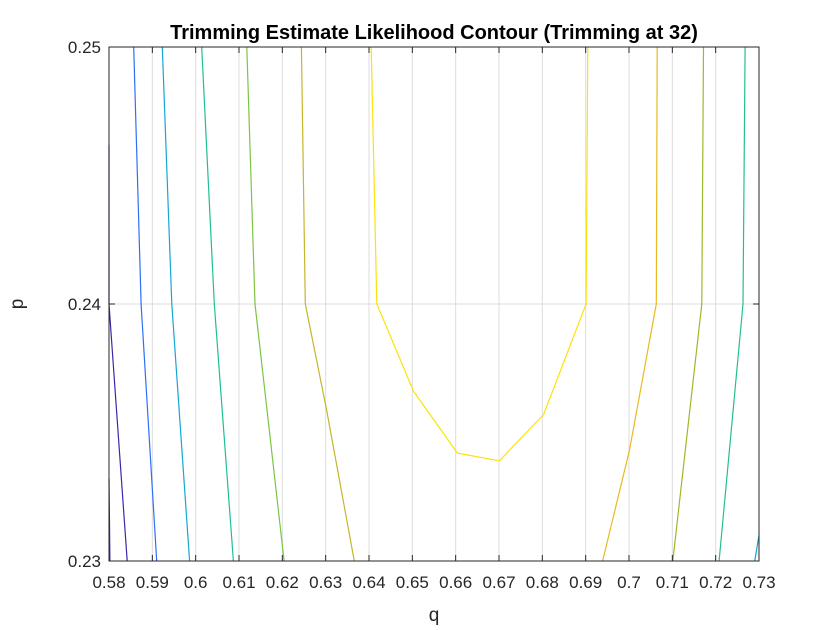  What do you see at coordinates (84, 47) in the screenshot?
I see `y-tick-label: 0.25` at bounding box center [84, 47].